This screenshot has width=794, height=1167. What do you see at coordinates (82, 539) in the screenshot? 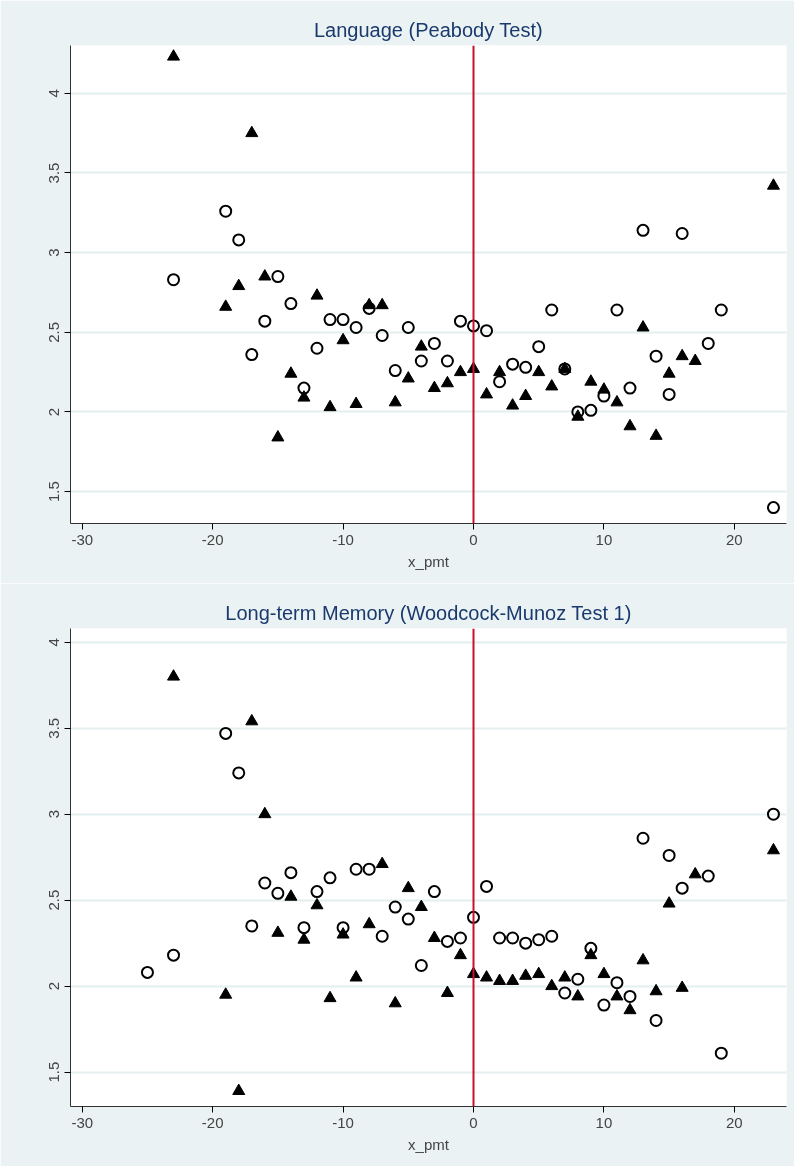
I see `x-tick-label: -30` at bounding box center [82, 539].